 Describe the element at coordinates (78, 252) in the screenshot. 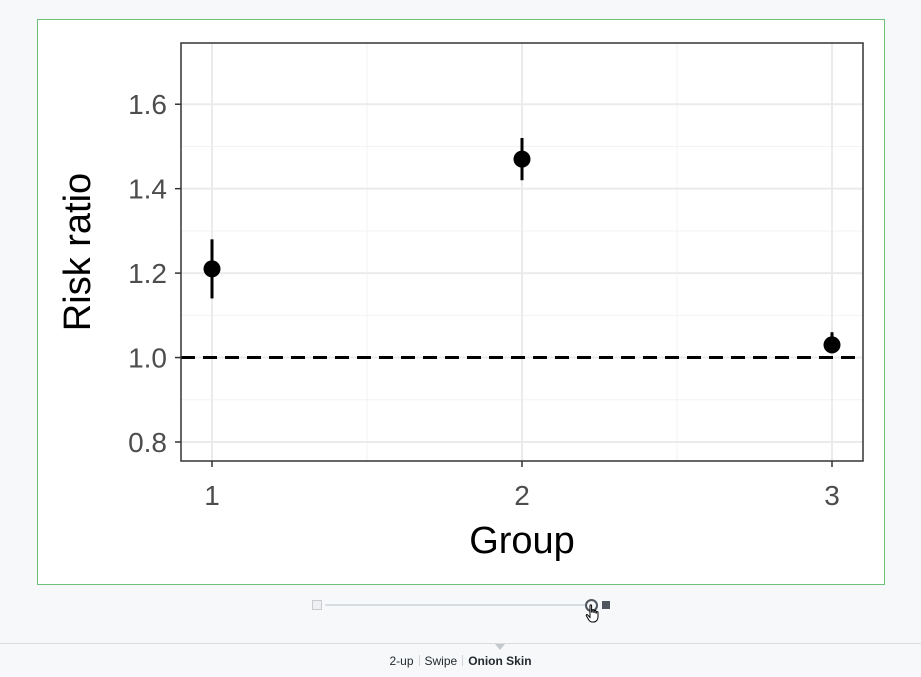

I see `y-axis-title: Risk ratio` at that location.